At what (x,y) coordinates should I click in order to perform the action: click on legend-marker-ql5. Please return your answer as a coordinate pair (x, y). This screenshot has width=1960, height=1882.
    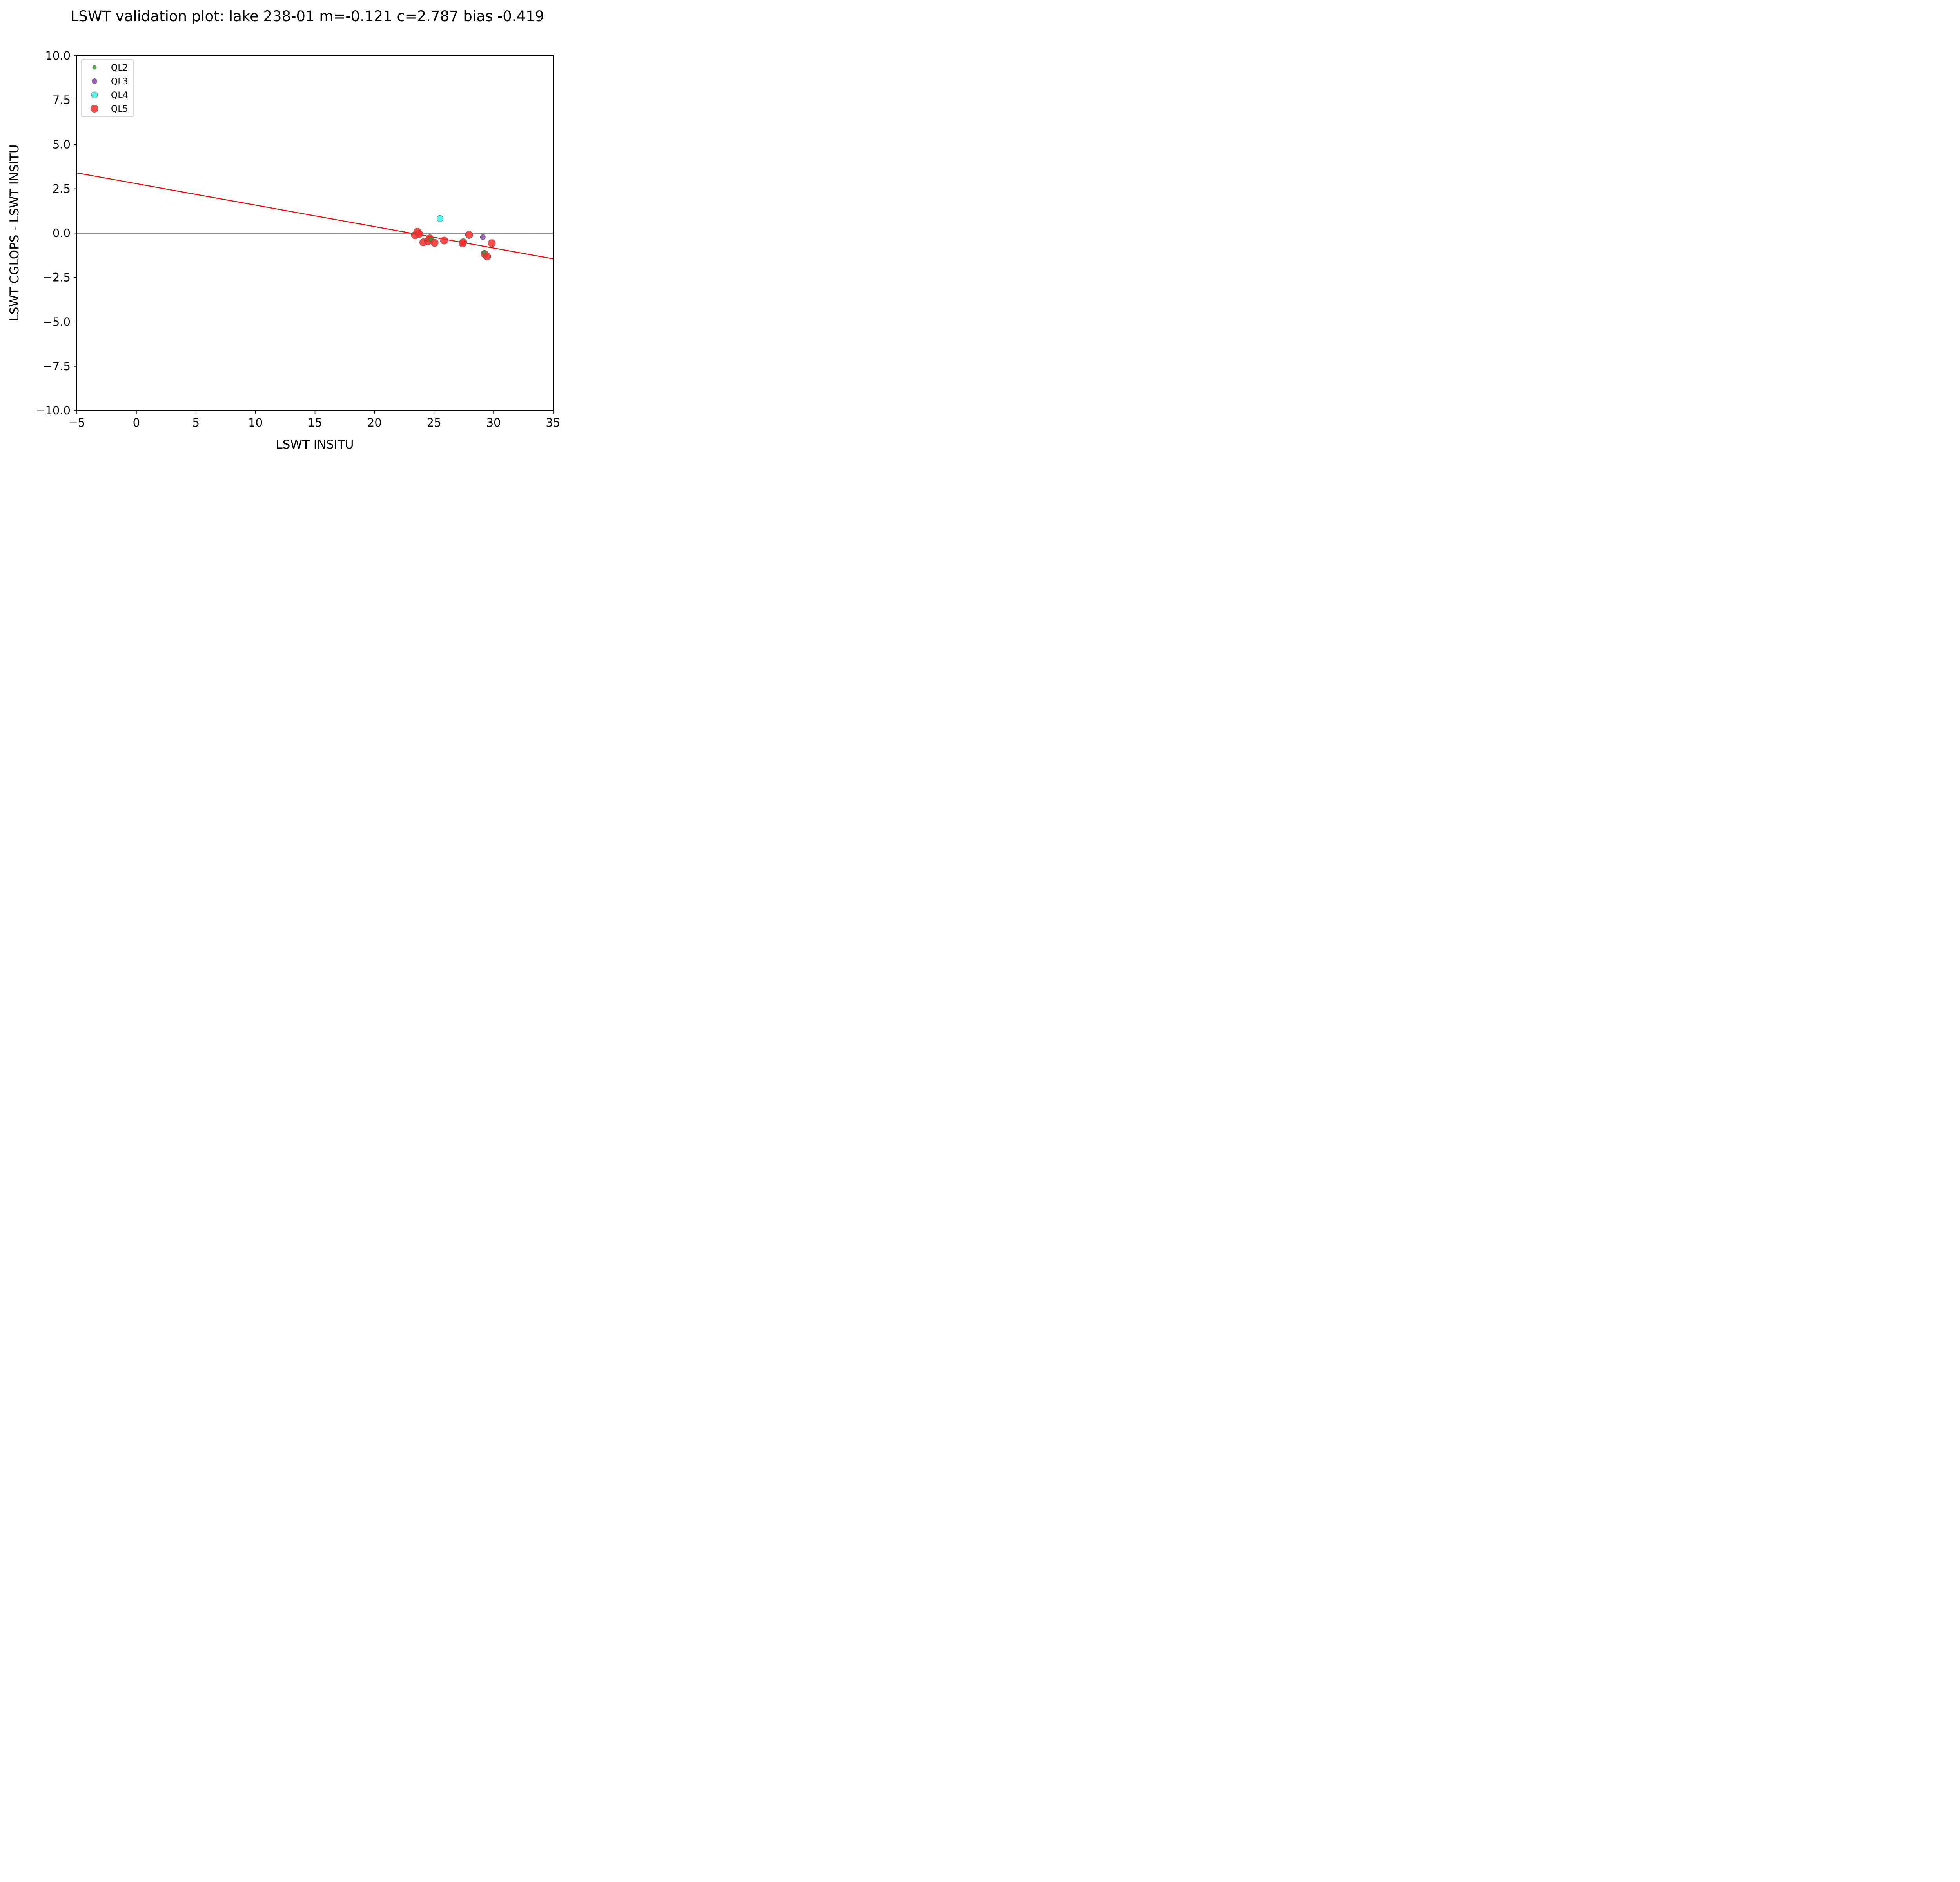
    Looking at the image, I should click on (94, 109).